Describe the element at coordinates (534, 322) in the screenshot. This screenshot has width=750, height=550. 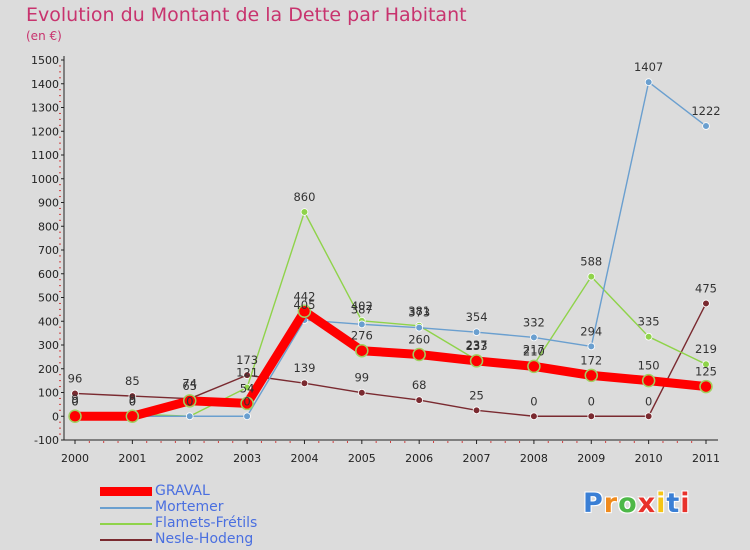
I see `data-label: 332` at that location.